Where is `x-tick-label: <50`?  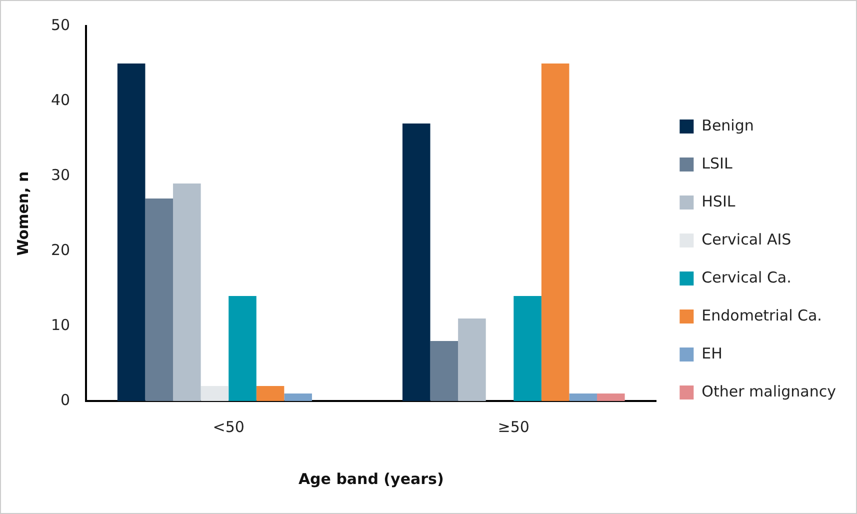 x-tick-label: <50 is located at coordinates (228, 427).